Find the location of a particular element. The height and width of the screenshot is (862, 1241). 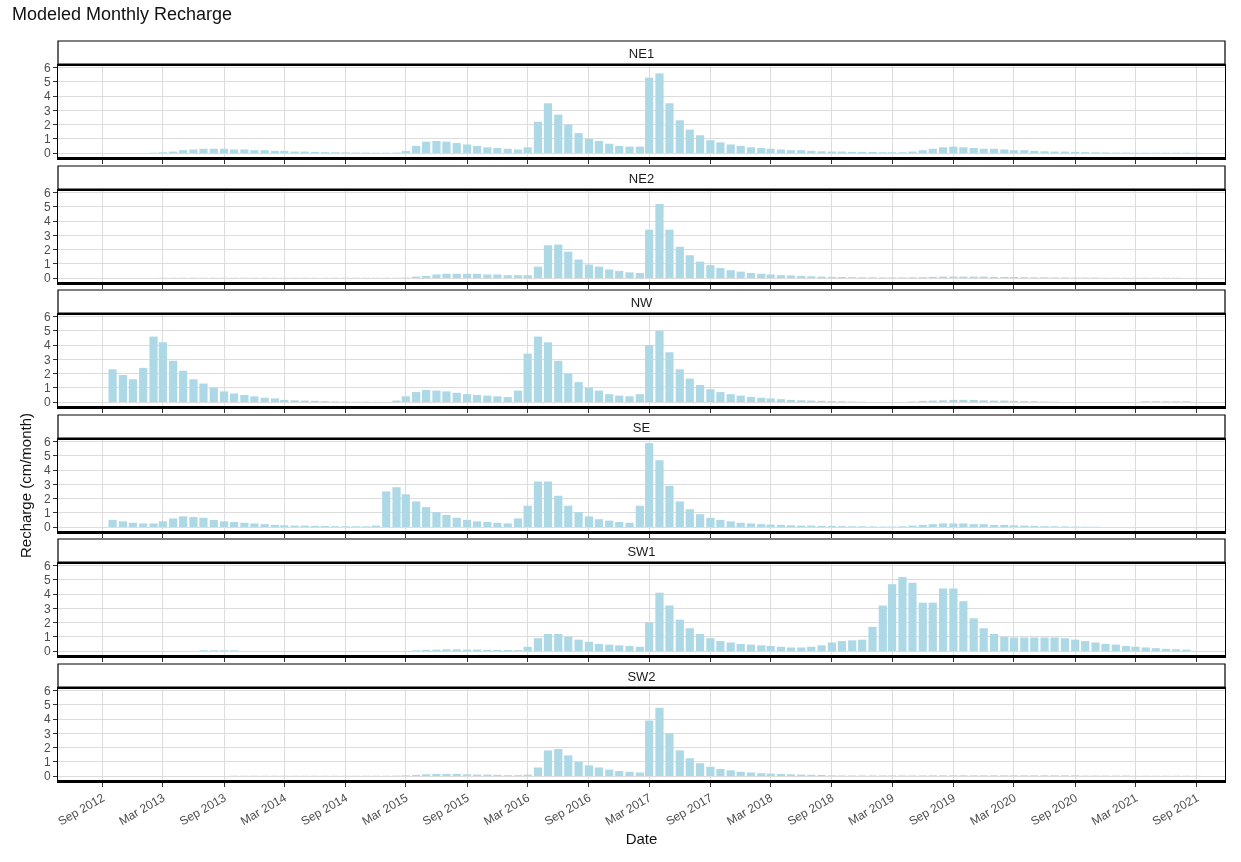

x-tick-label: Sep 2016 is located at coordinates (567, 808).